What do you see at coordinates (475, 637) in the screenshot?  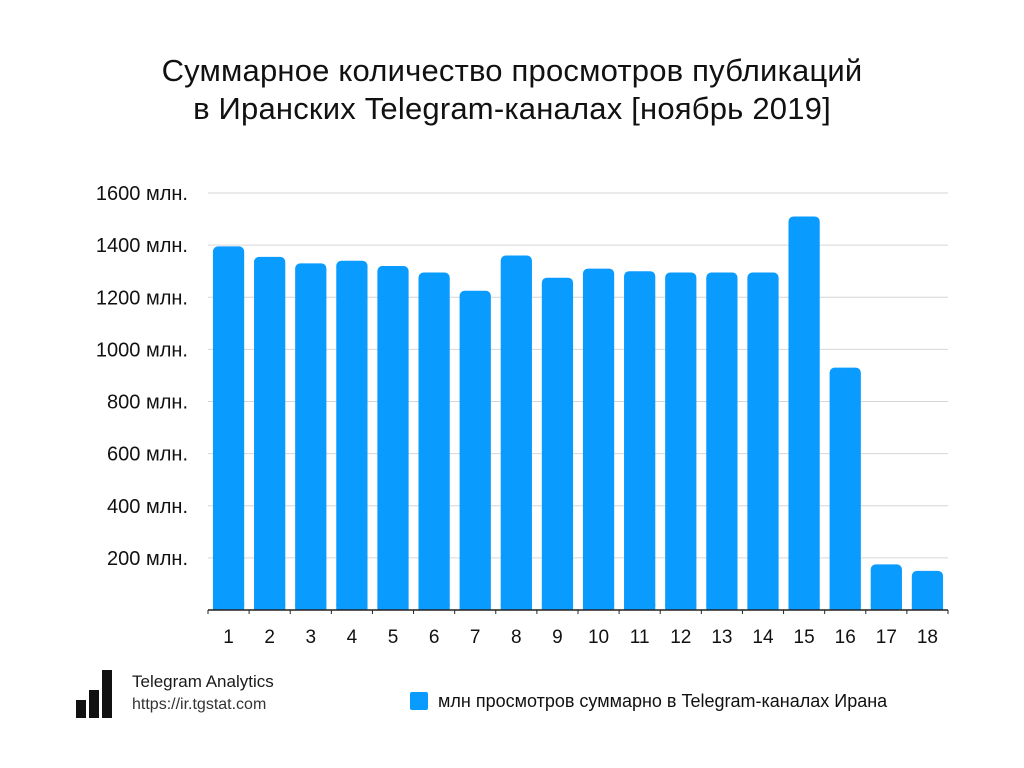 I see `x-tick-label: 7` at bounding box center [475, 637].